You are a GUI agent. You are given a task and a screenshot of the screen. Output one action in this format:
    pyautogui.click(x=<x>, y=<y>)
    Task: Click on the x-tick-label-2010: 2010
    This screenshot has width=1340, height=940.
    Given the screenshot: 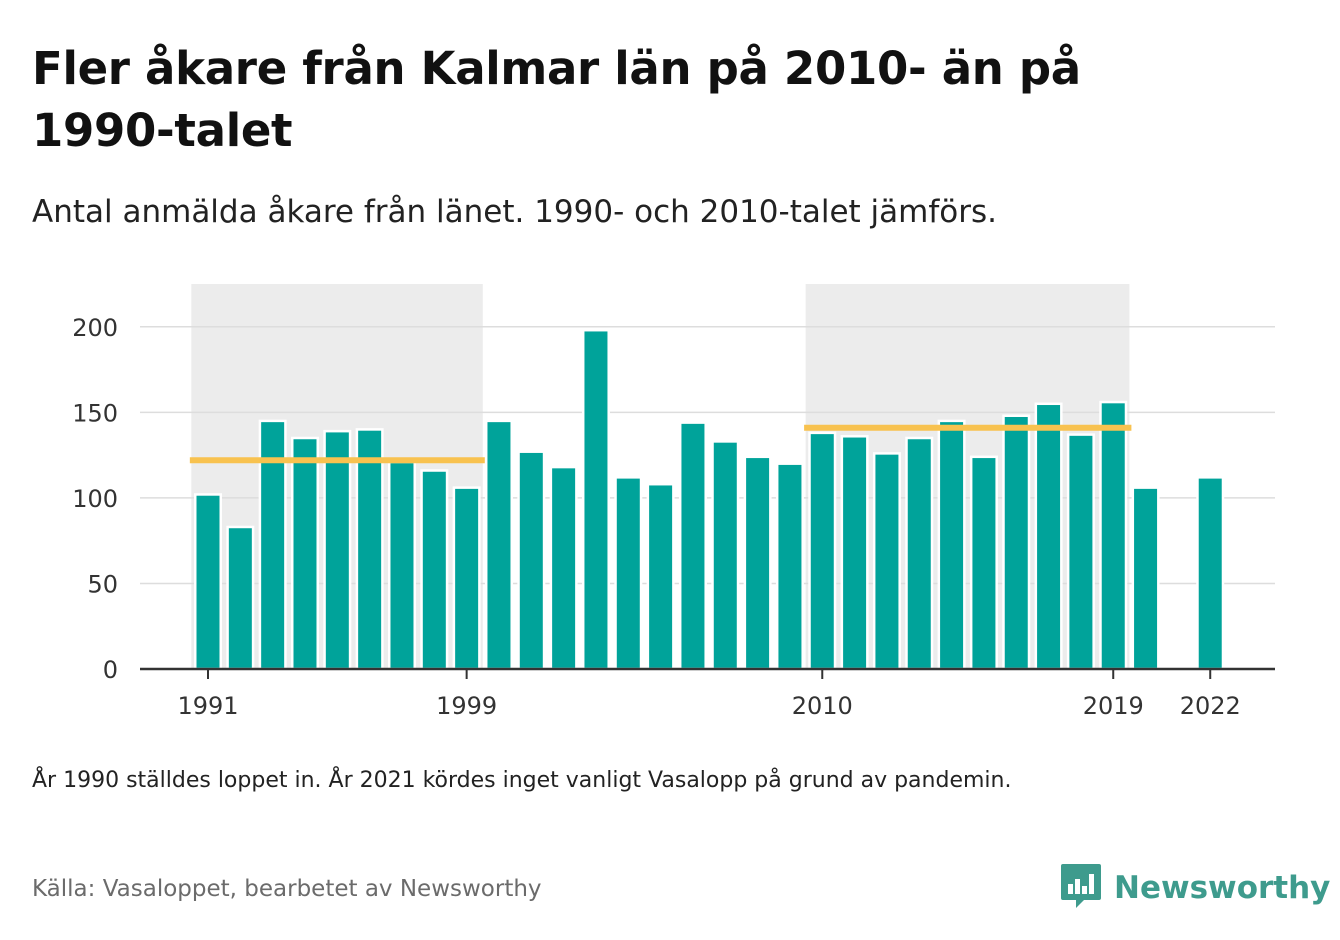 What is the action you would take?
    pyautogui.click(x=822, y=706)
    